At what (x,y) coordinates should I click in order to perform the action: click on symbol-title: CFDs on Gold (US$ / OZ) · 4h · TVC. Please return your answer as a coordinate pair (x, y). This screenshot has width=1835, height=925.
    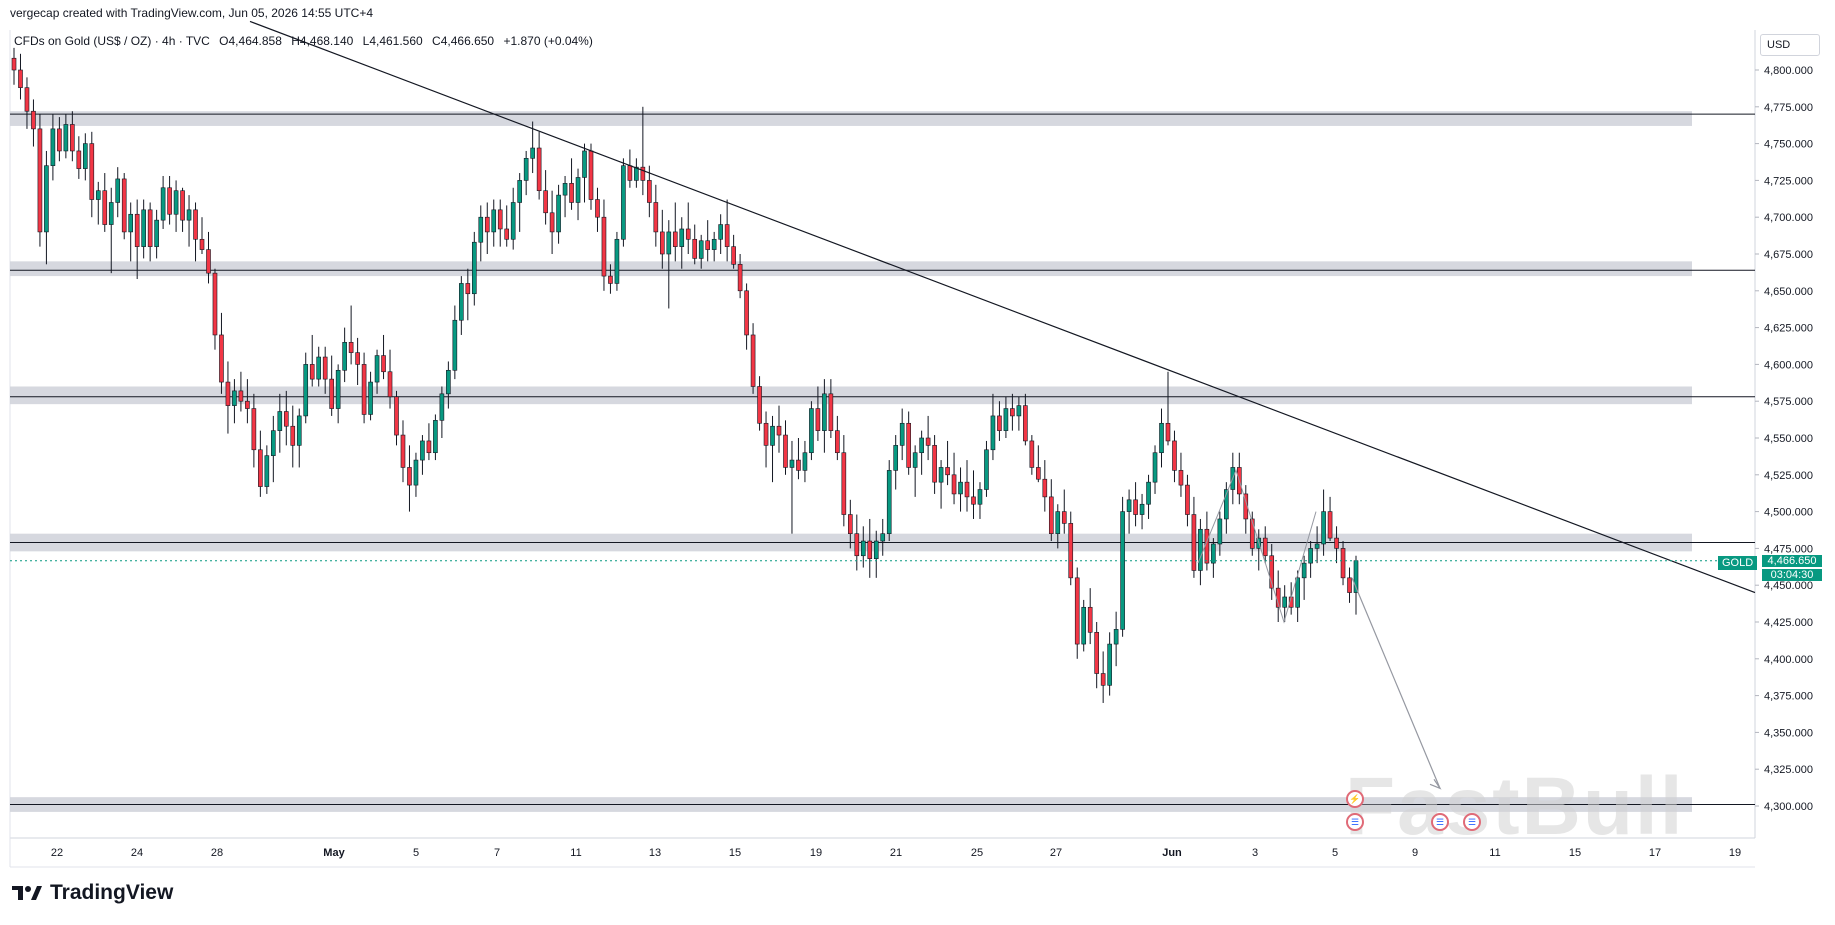
    Looking at the image, I should click on (112, 41).